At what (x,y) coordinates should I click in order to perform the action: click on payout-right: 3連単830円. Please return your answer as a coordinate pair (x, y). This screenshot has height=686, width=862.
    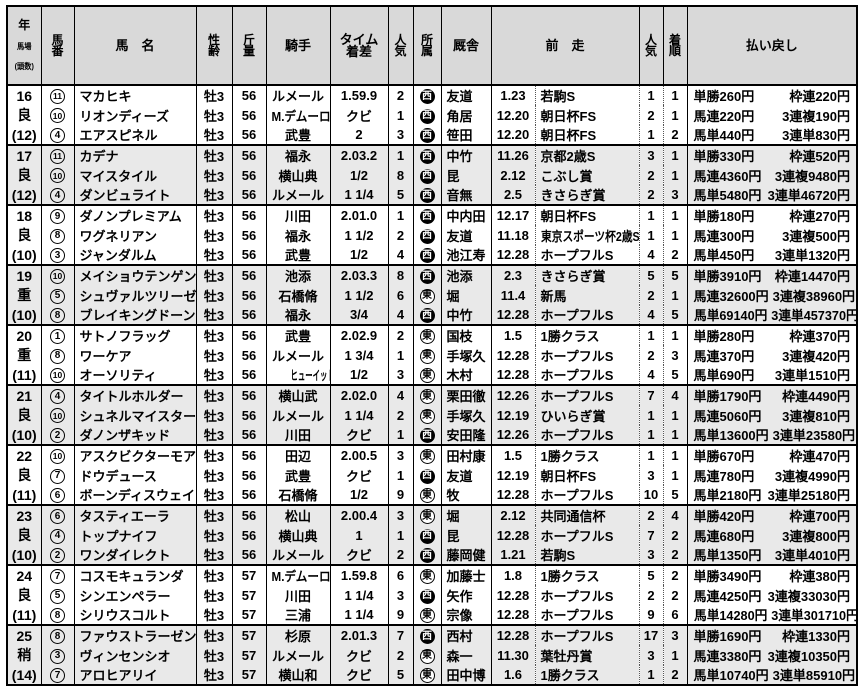
    Looking at the image, I should click on (816, 135).